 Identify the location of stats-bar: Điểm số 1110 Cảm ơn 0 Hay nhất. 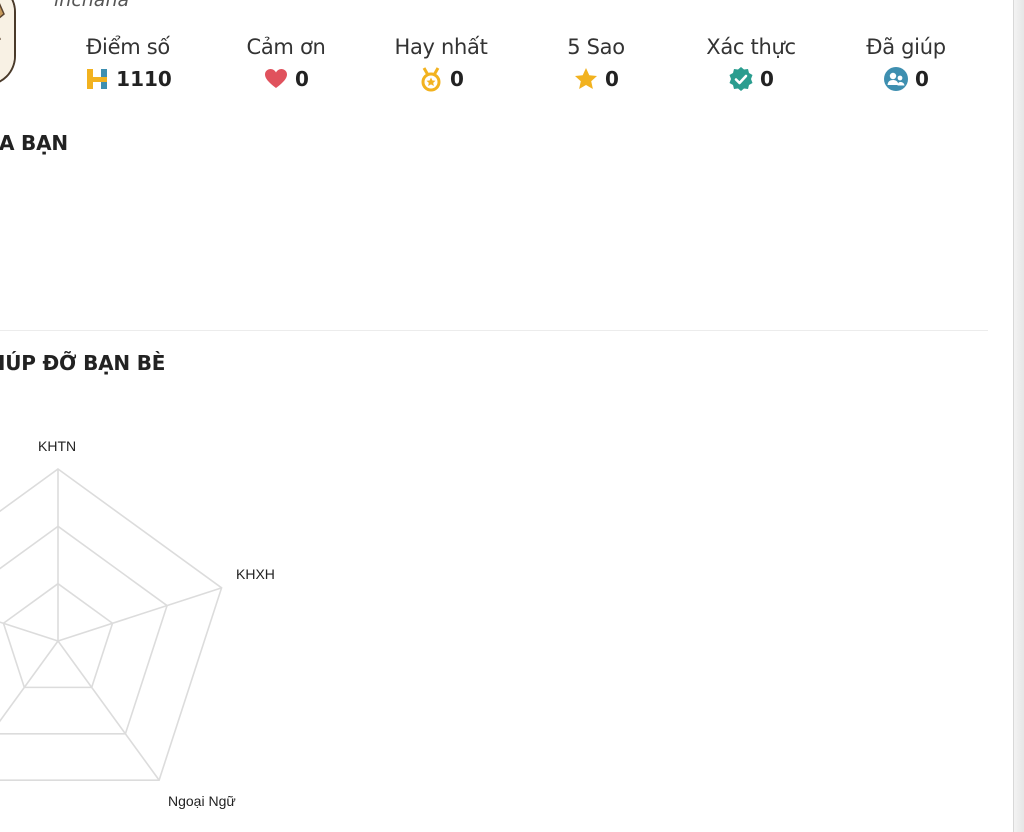
(500, 69).